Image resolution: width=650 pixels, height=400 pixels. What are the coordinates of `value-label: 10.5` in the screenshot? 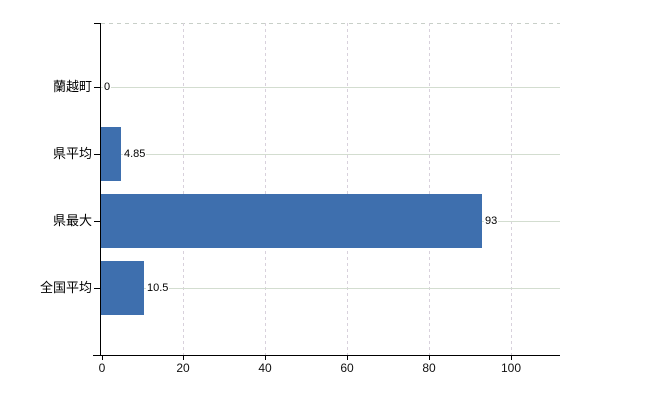 It's located at (158, 288).